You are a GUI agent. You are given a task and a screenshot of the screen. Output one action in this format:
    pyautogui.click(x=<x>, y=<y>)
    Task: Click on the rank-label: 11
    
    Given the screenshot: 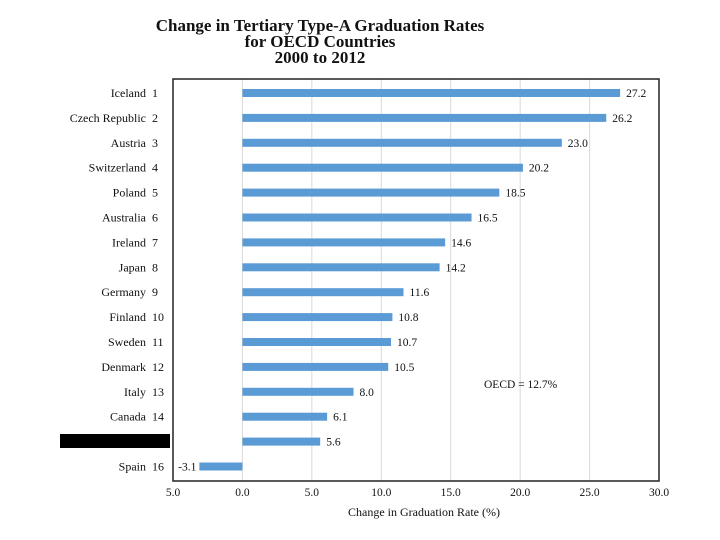 What is the action you would take?
    pyautogui.click(x=158, y=342)
    